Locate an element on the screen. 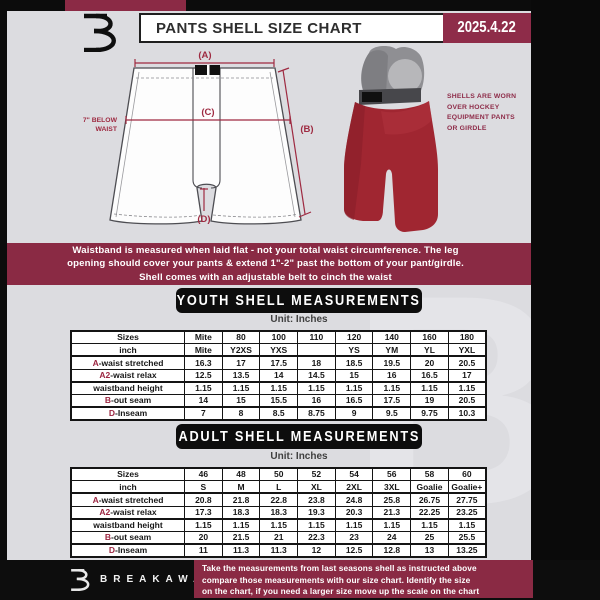  cell-value: 12.8 is located at coordinates (392, 550).